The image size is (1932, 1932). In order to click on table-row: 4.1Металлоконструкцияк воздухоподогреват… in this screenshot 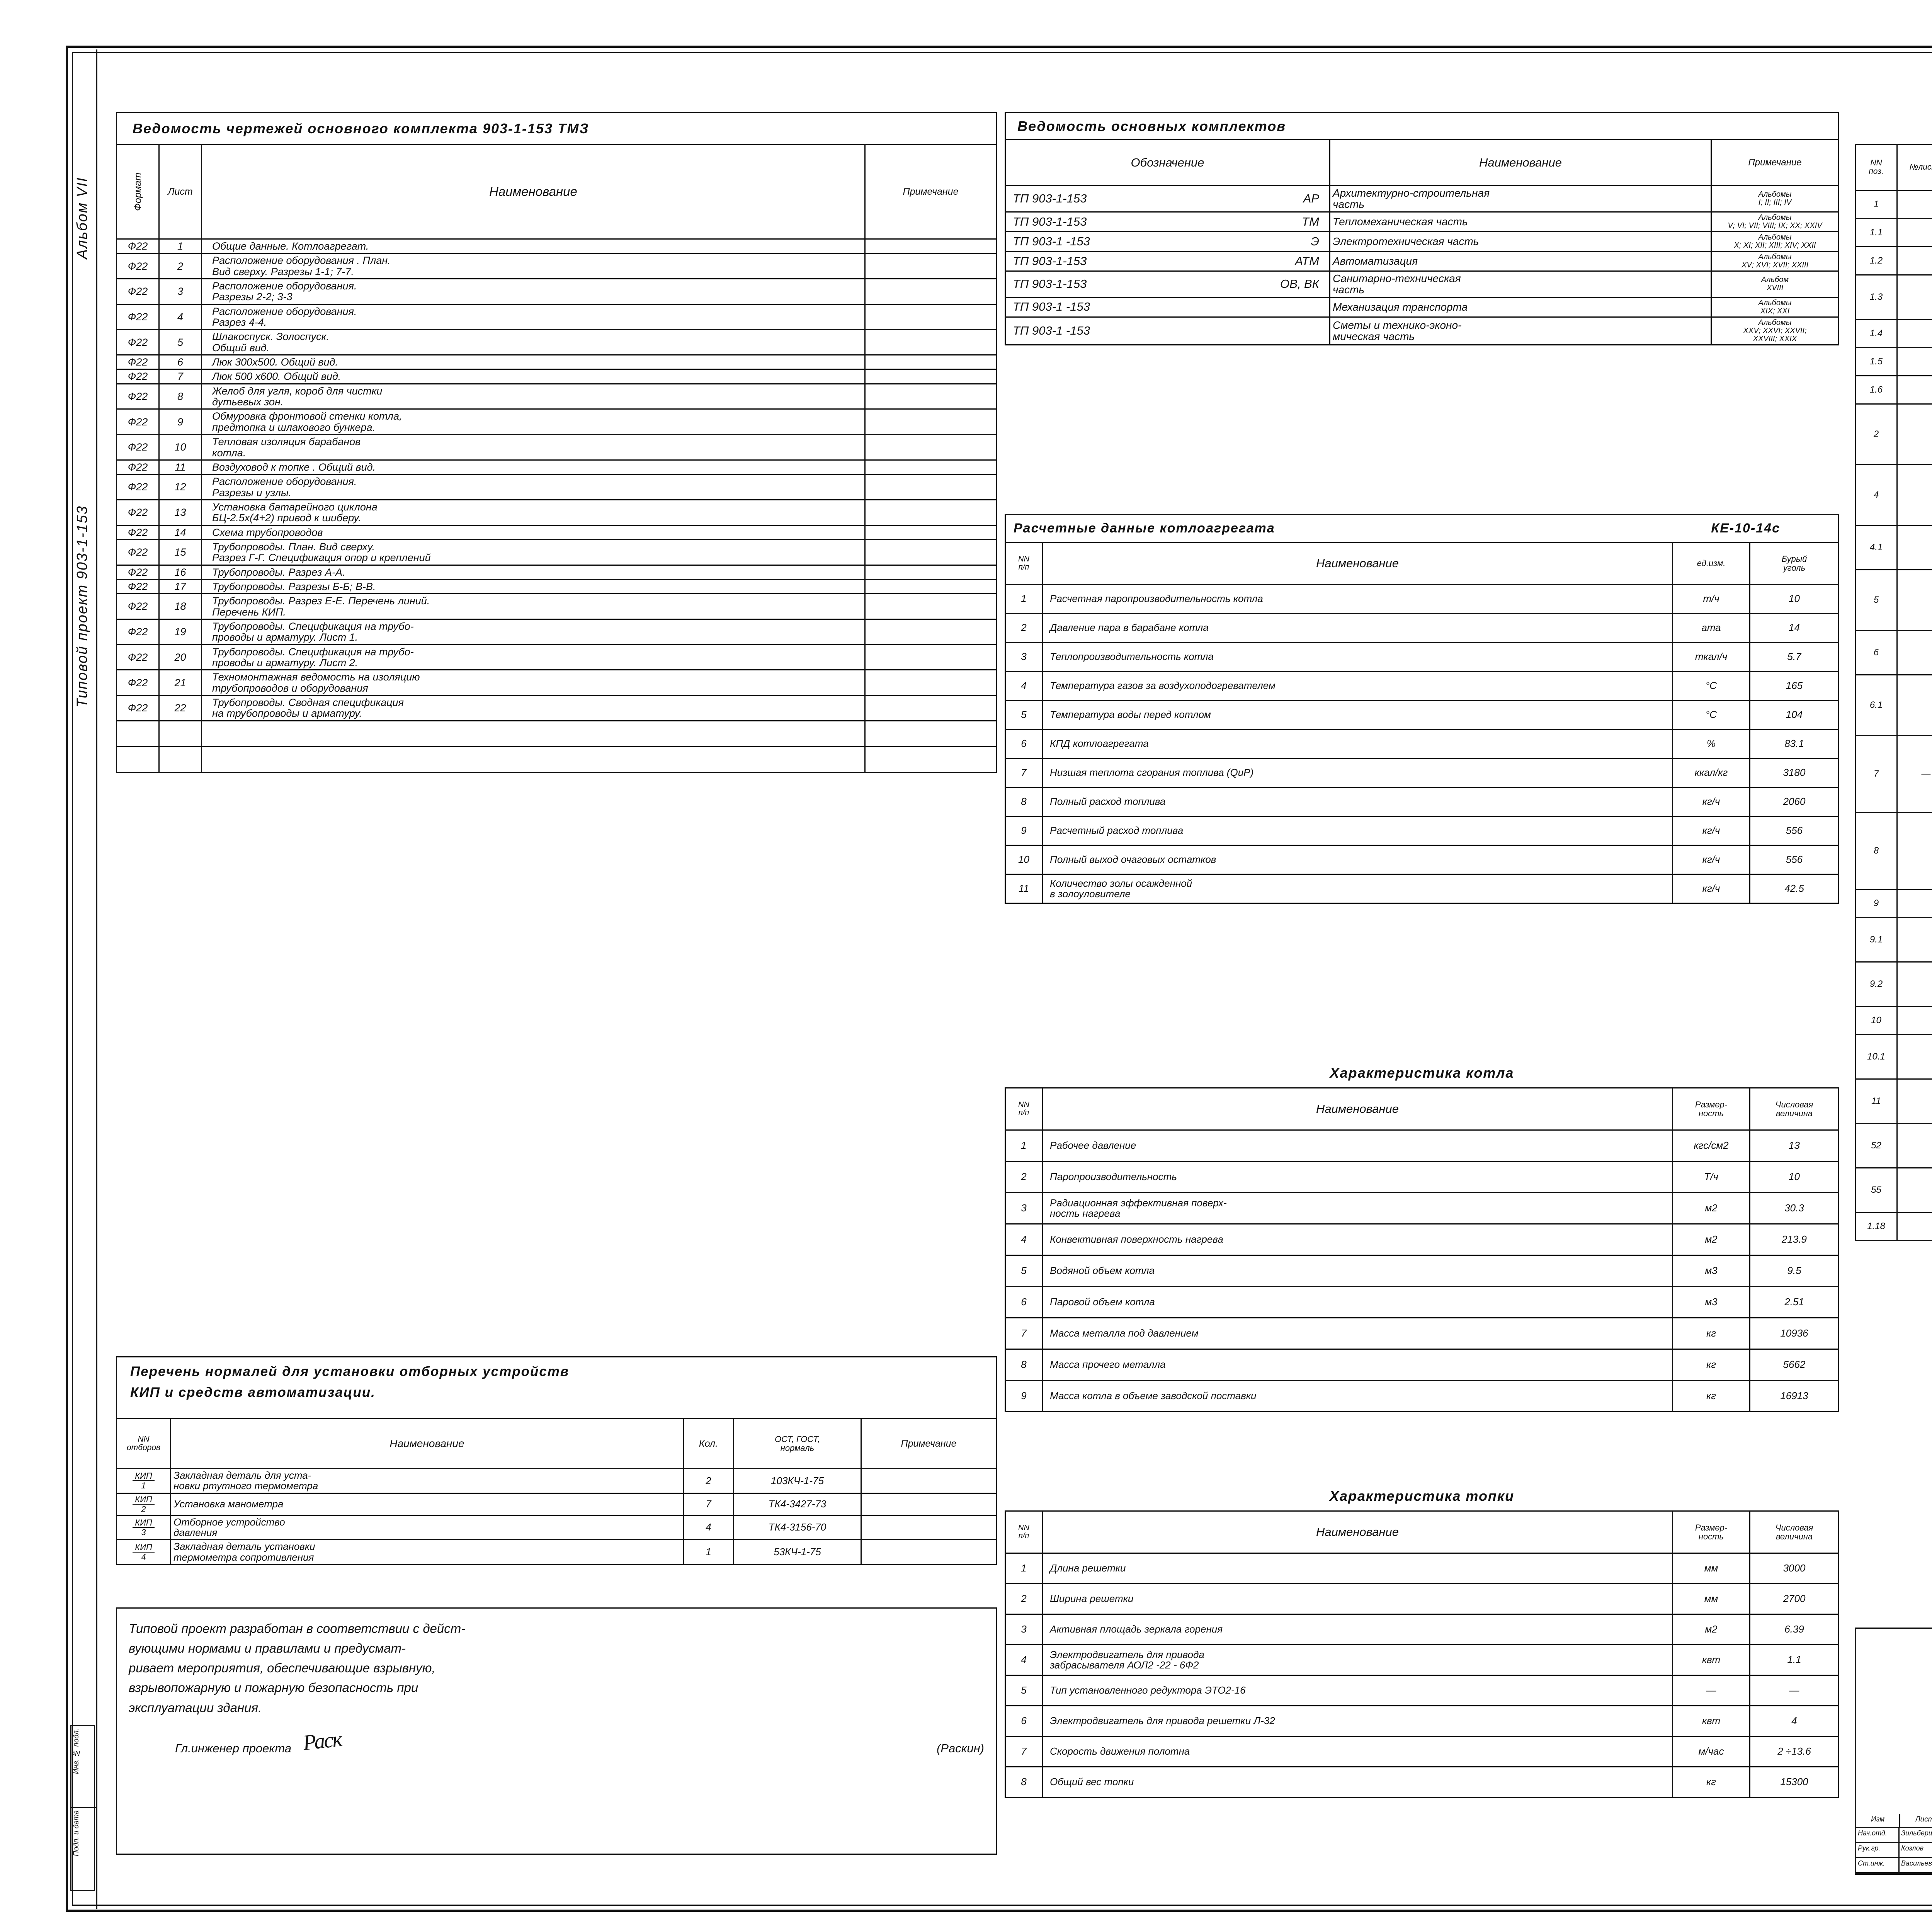, I will do `click(1894, 547)`.